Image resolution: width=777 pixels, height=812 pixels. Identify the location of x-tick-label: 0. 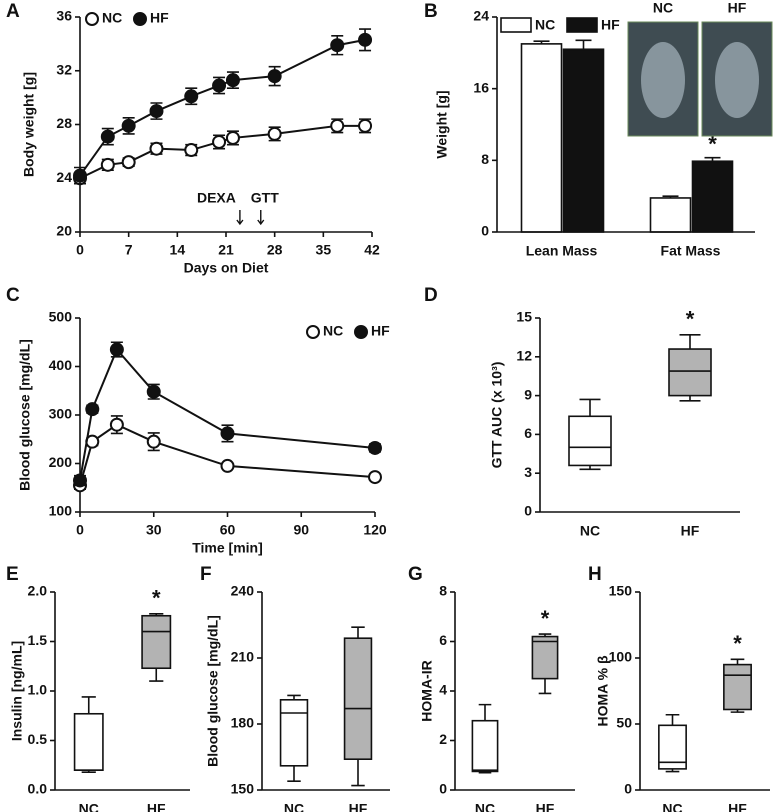
(80, 250).